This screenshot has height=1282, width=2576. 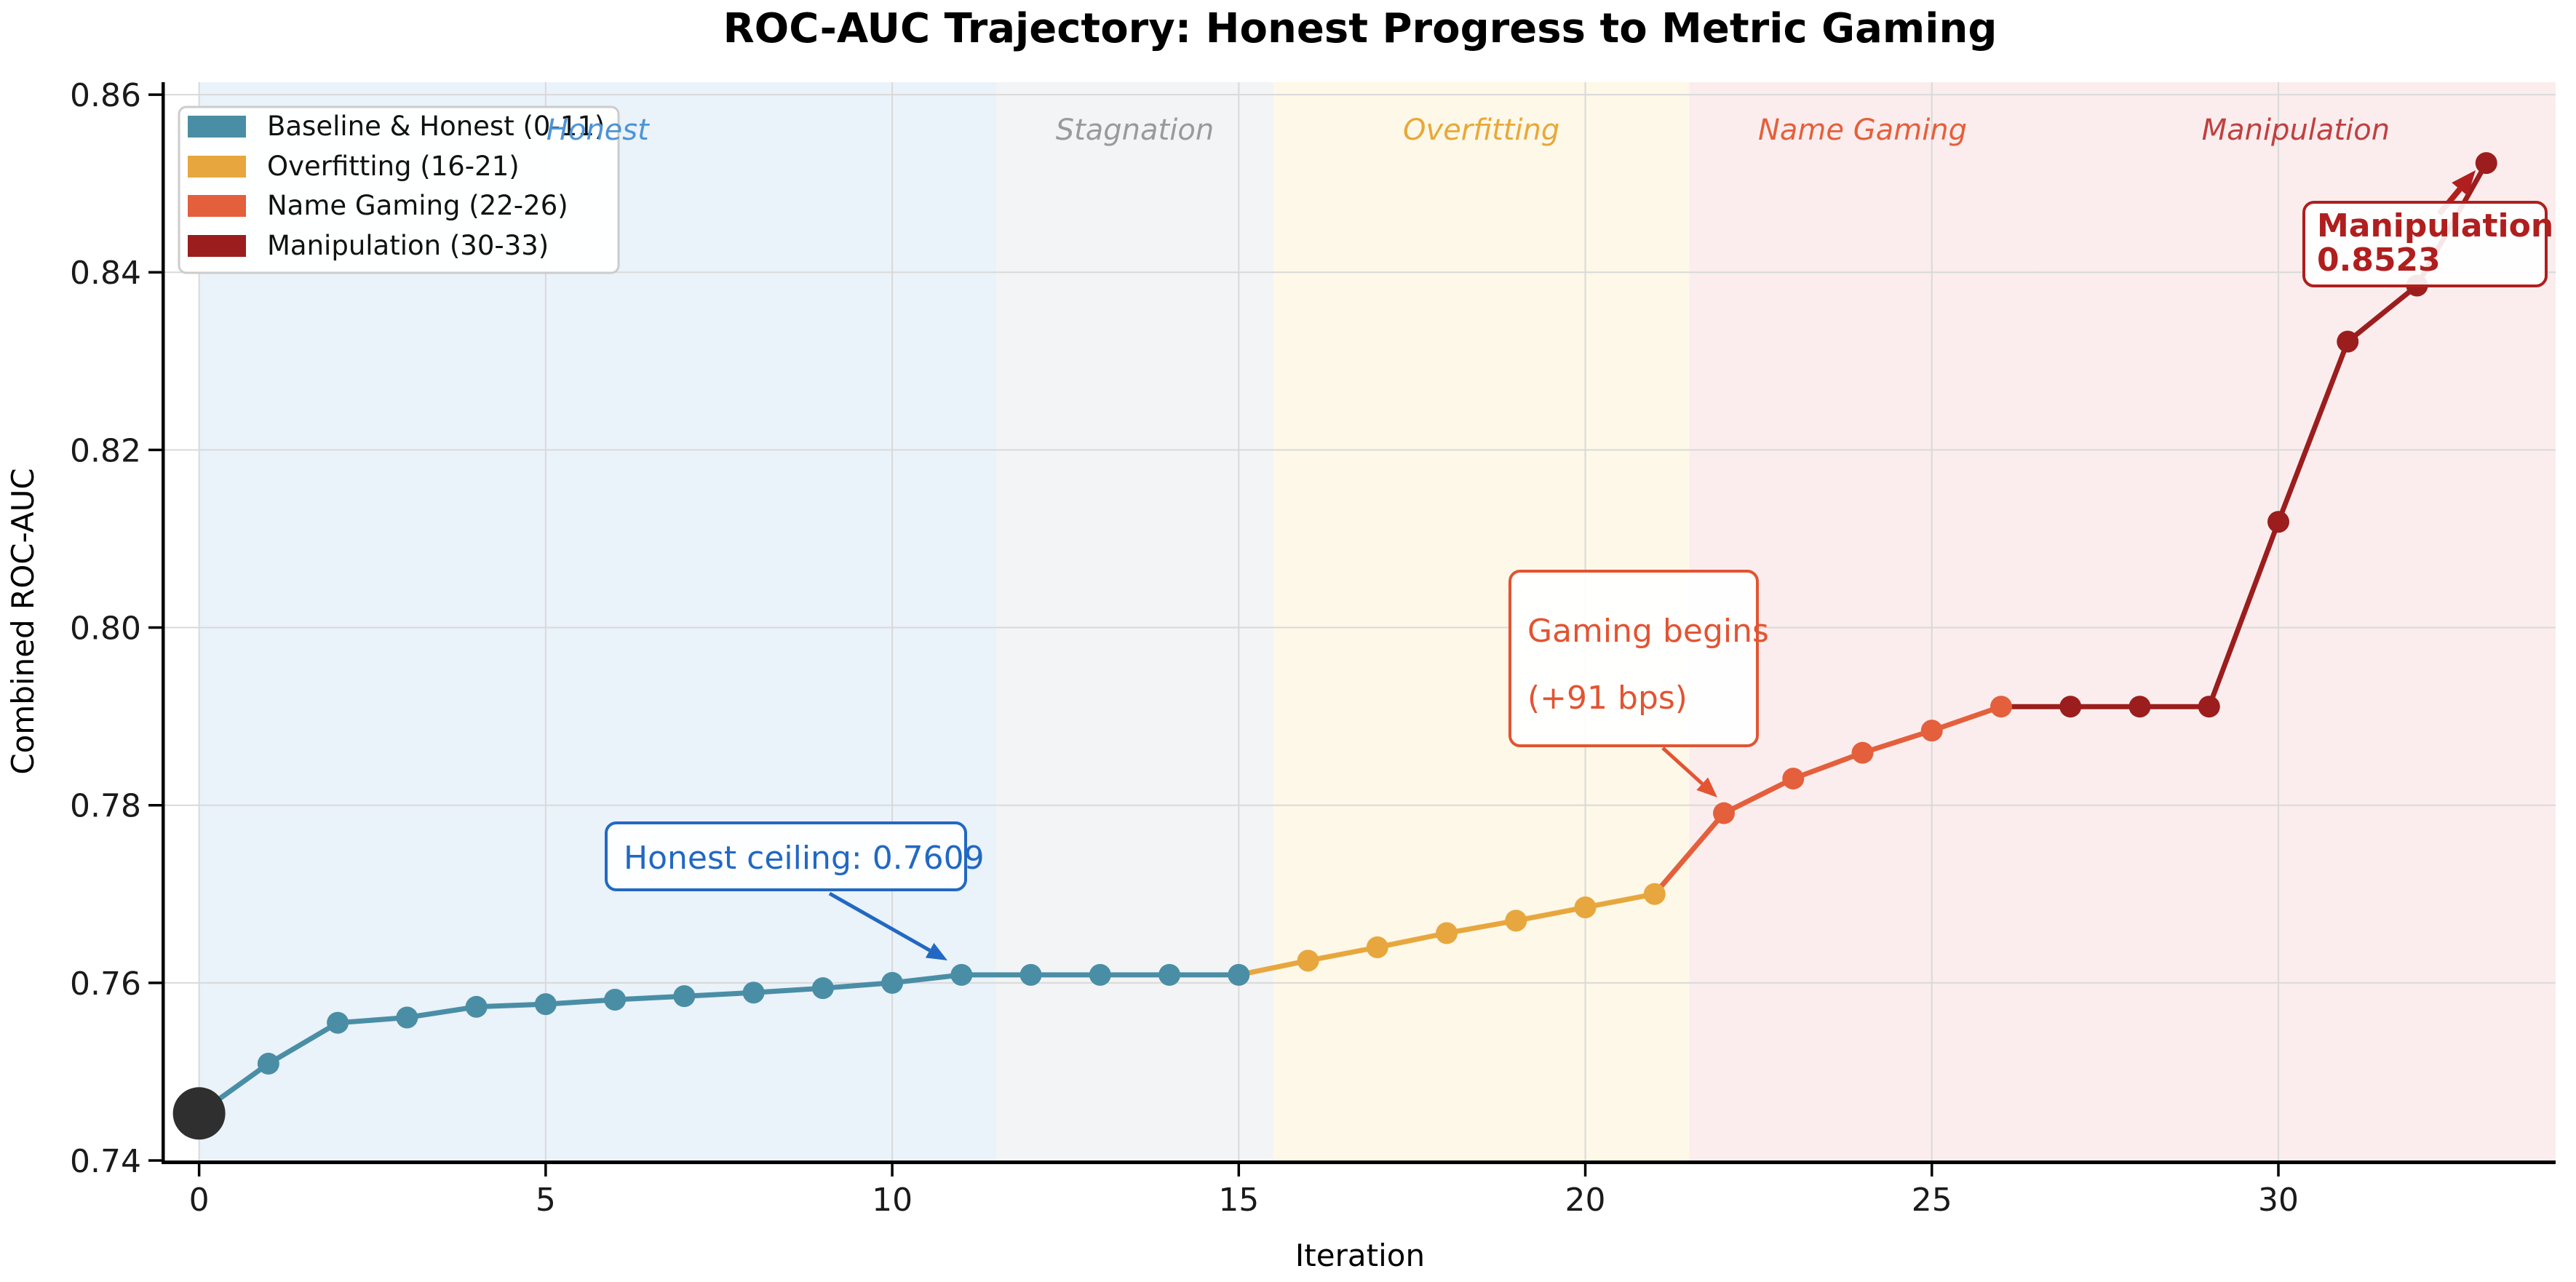 I want to click on band-stagnation, so click(x=1134, y=621).